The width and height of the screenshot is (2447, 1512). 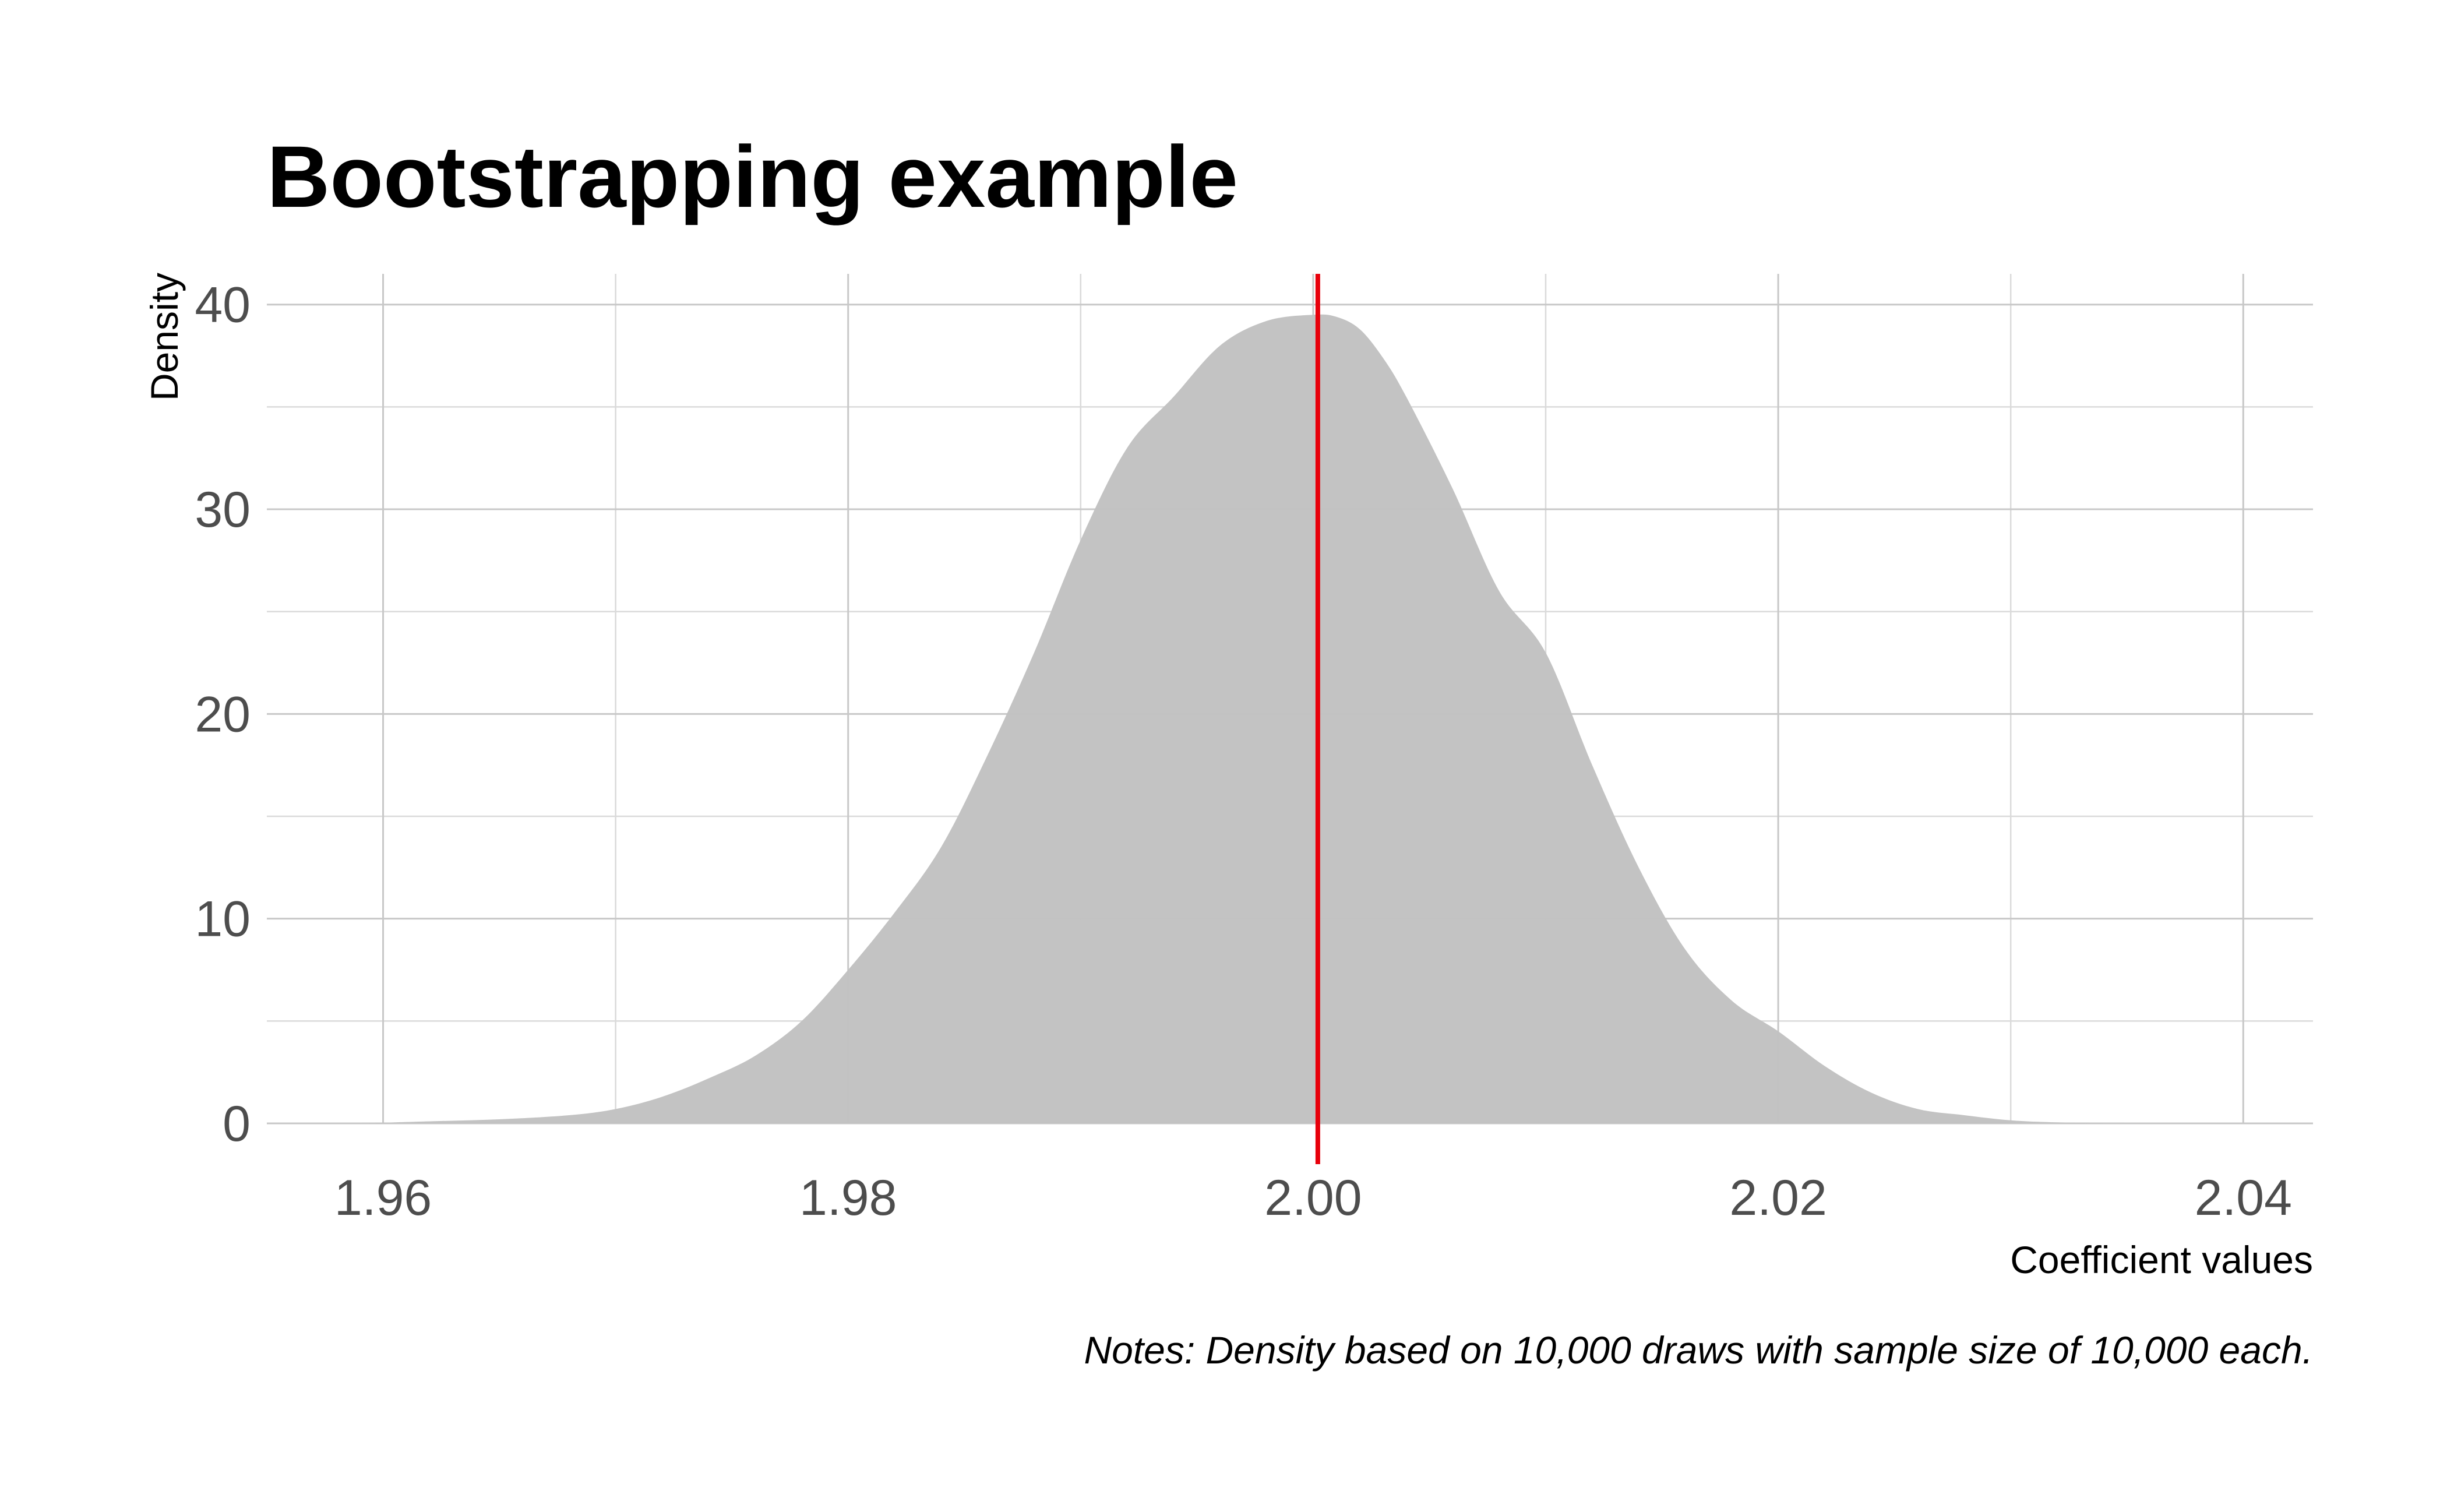 I want to click on x-tick-labels: 1.96 1.98 2.00 2.02 2.04, so click(x=1313, y=1198).